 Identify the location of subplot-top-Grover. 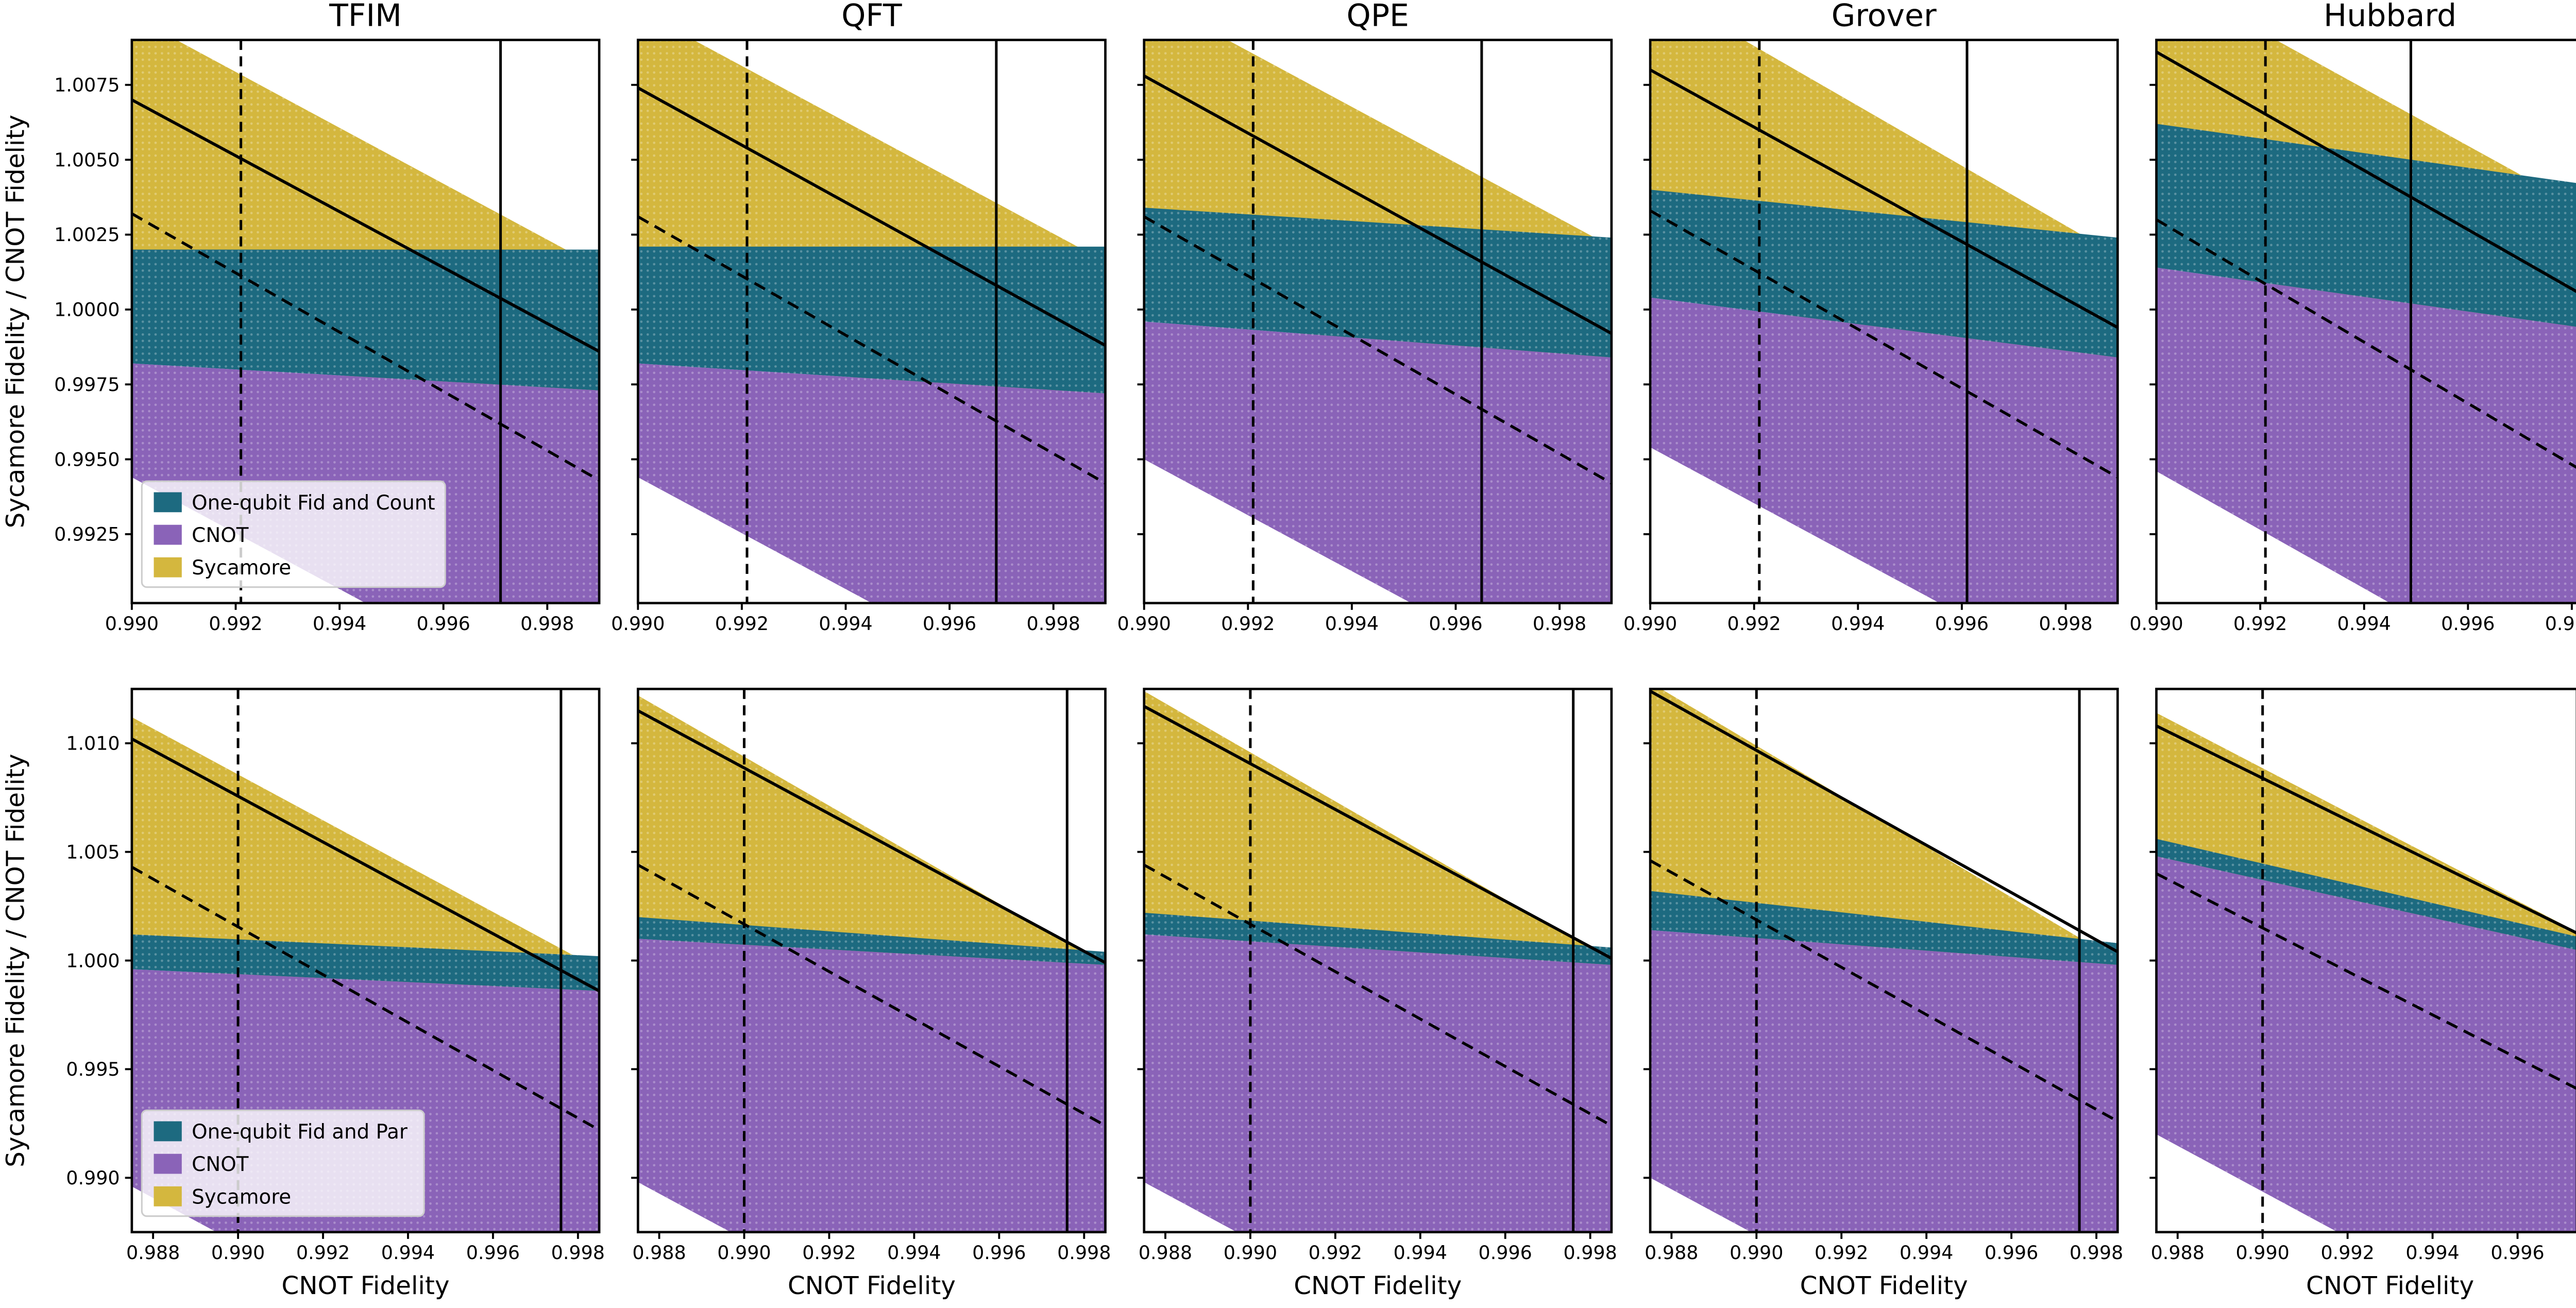
(1884, 321).